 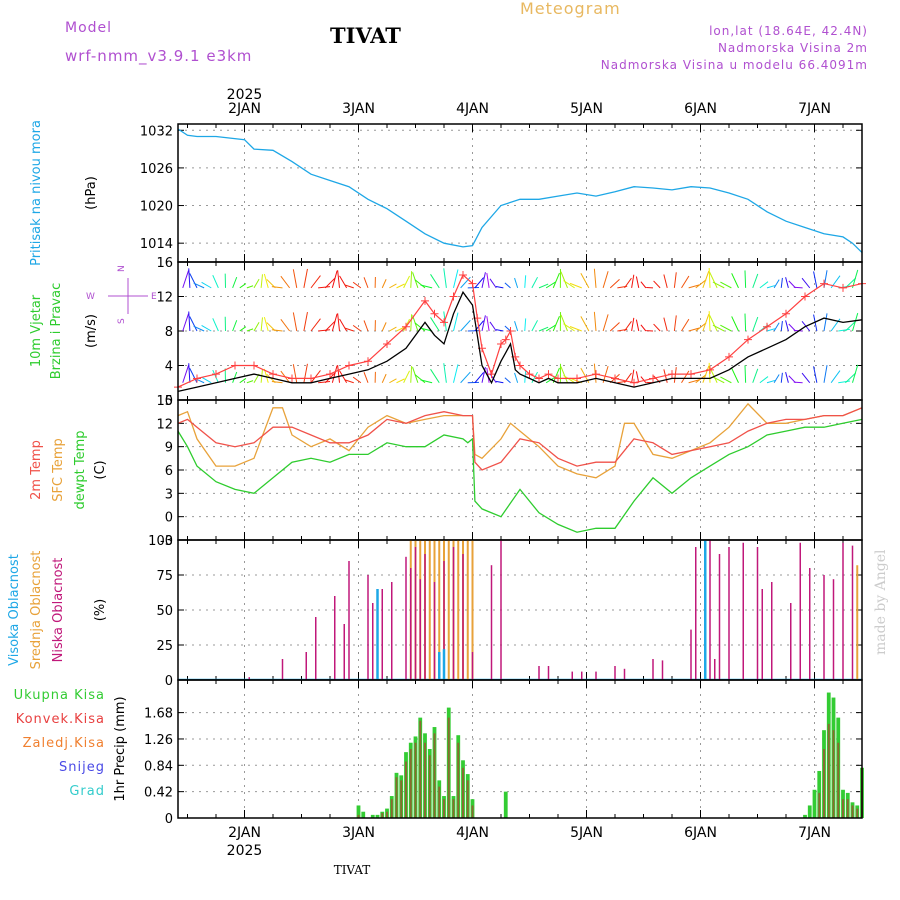 What do you see at coordinates (169, 518) in the screenshot?
I see `y-tick-label: 0` at bounding box center [169, 518].